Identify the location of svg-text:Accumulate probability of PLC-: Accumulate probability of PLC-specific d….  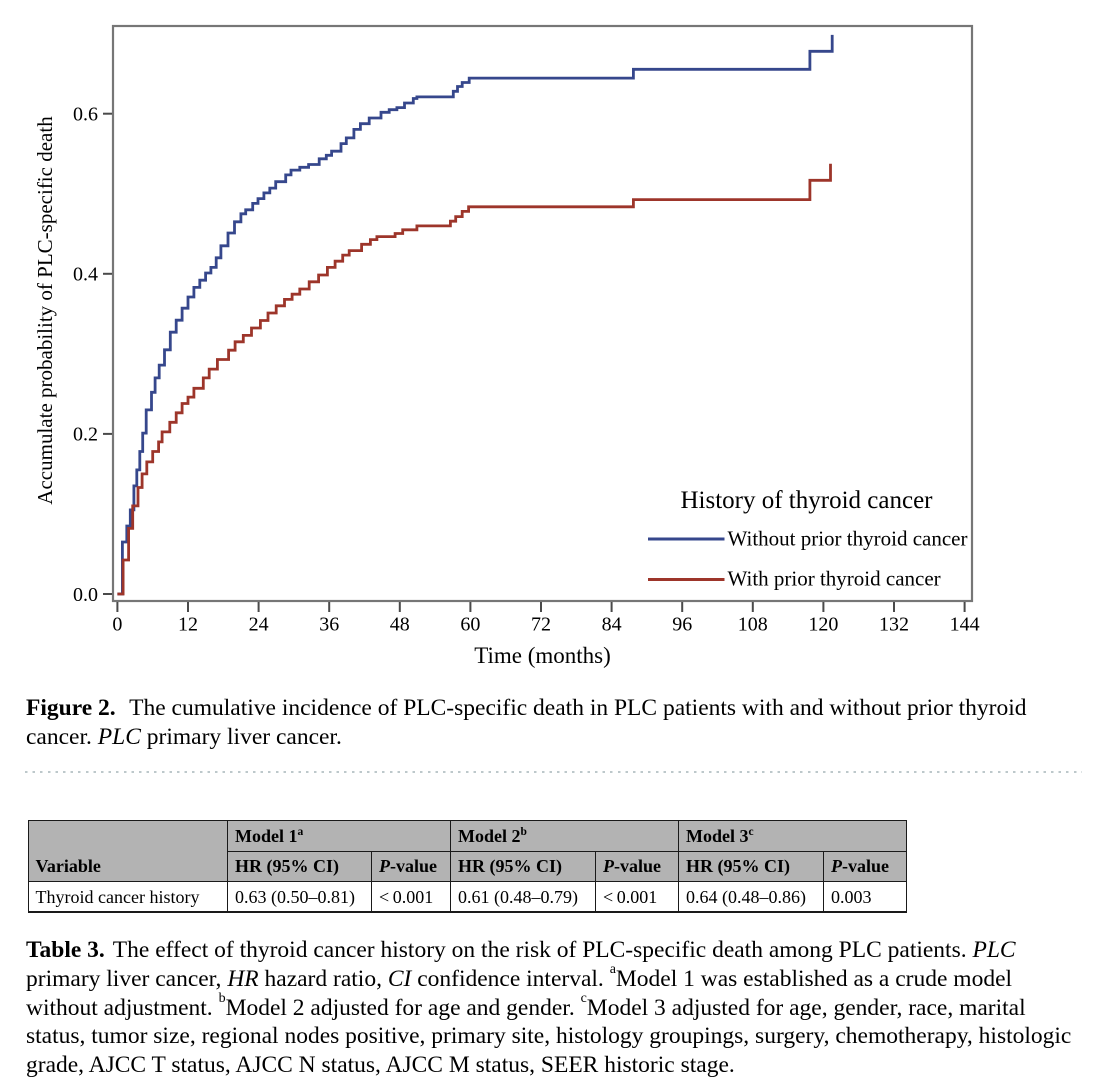
(45, 310).